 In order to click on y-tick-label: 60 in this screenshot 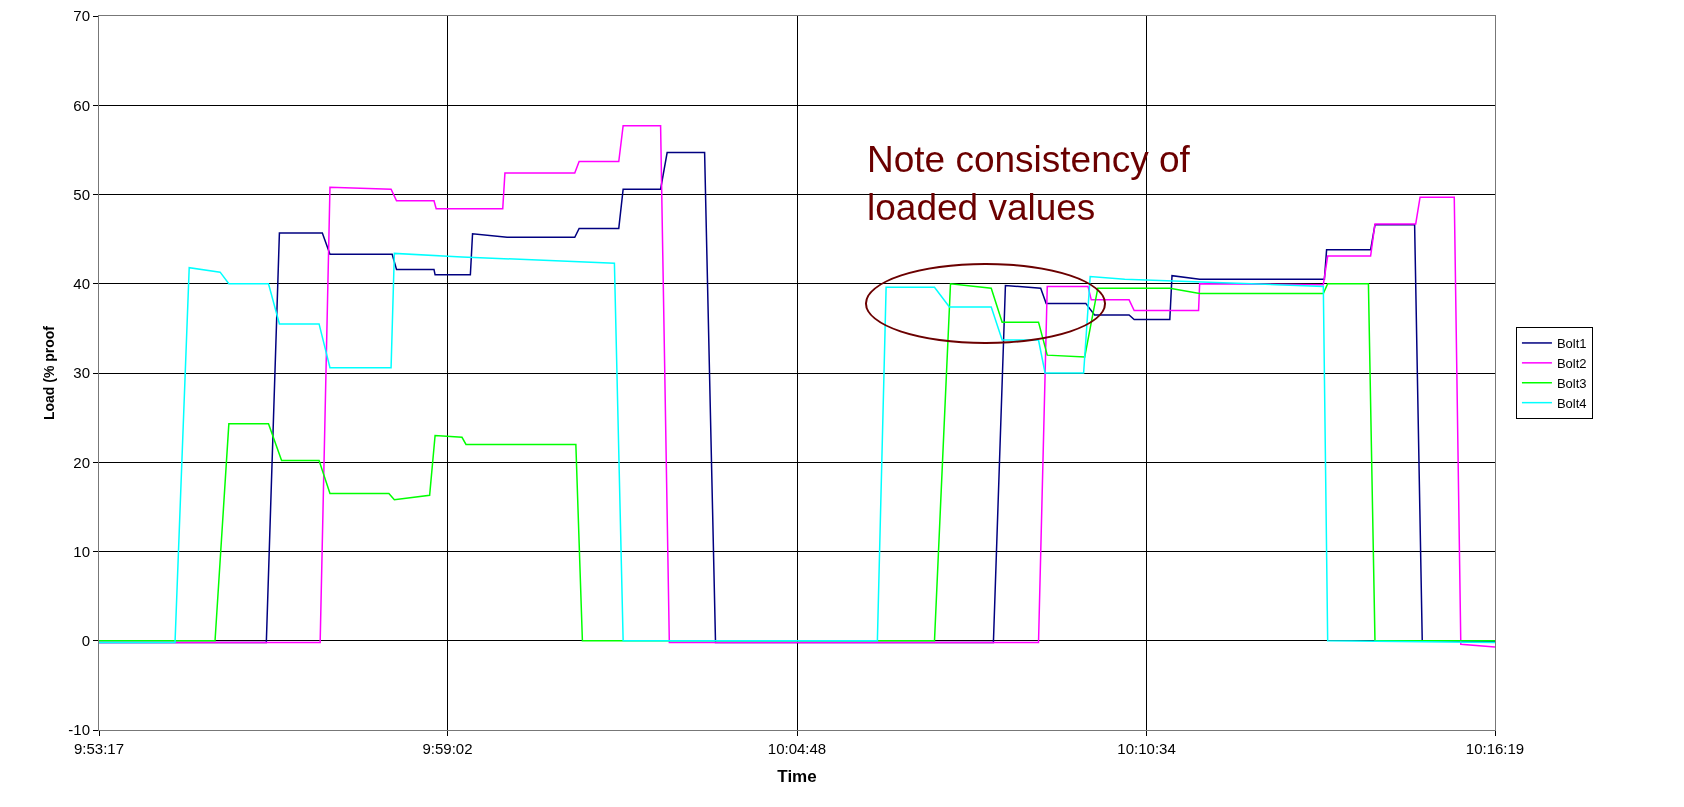, I will do `click(81, 105)`.